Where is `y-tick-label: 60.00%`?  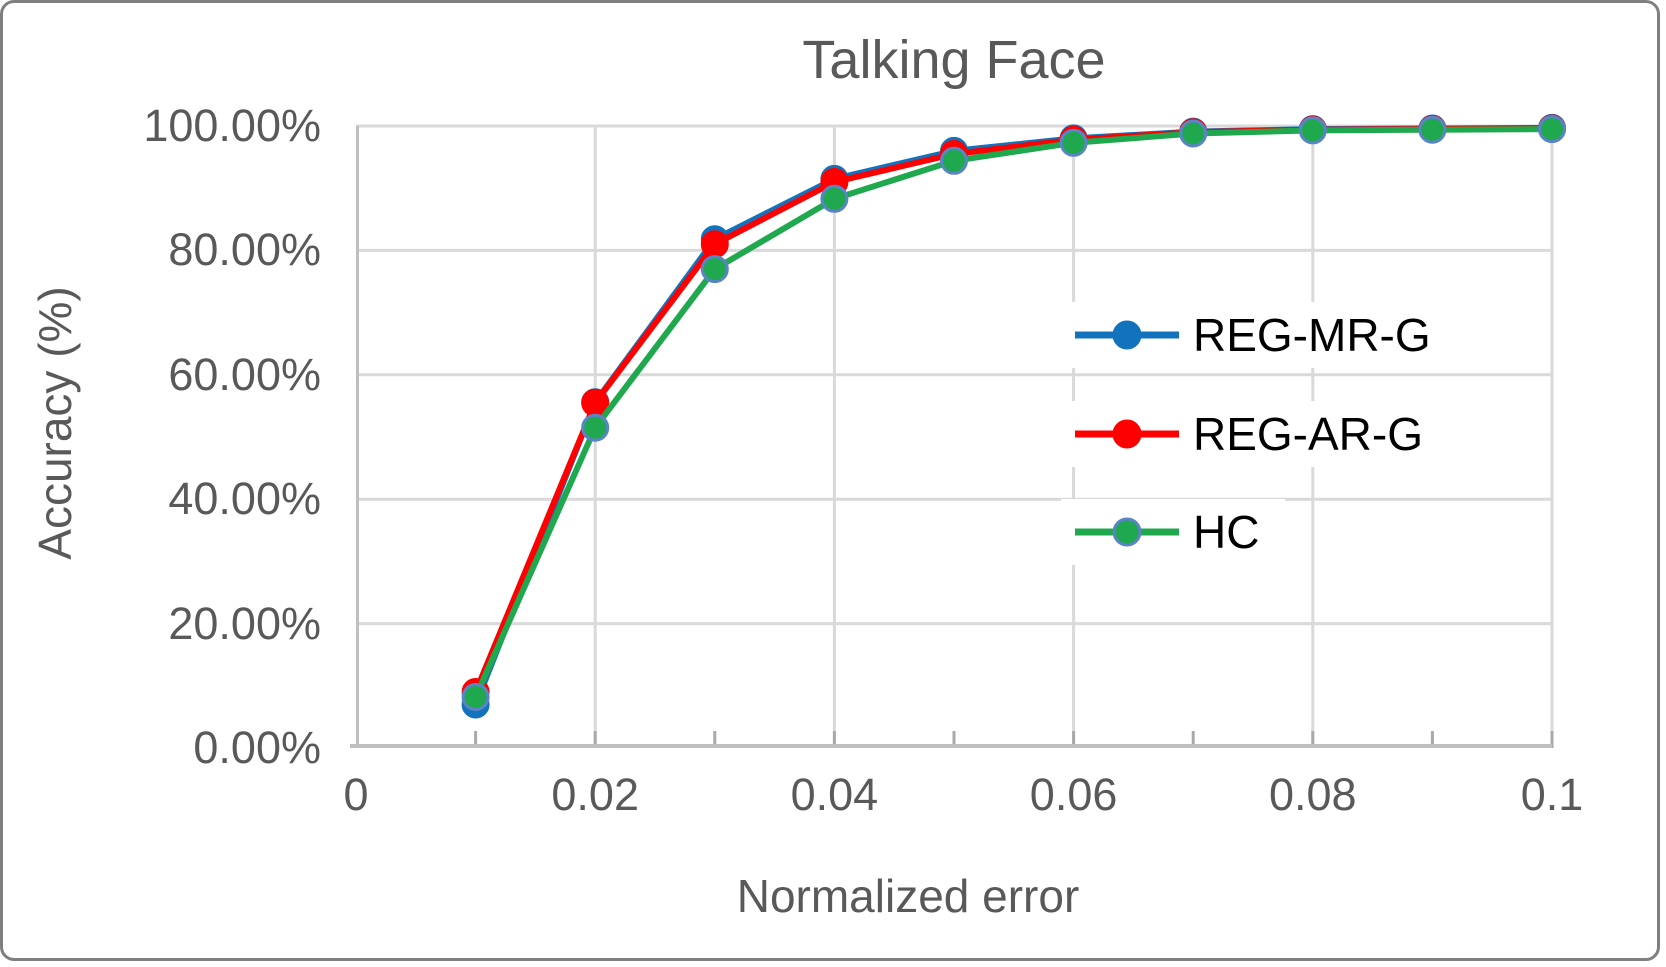 y-tick-label: 60.00% is located at coordinates (244, 374).